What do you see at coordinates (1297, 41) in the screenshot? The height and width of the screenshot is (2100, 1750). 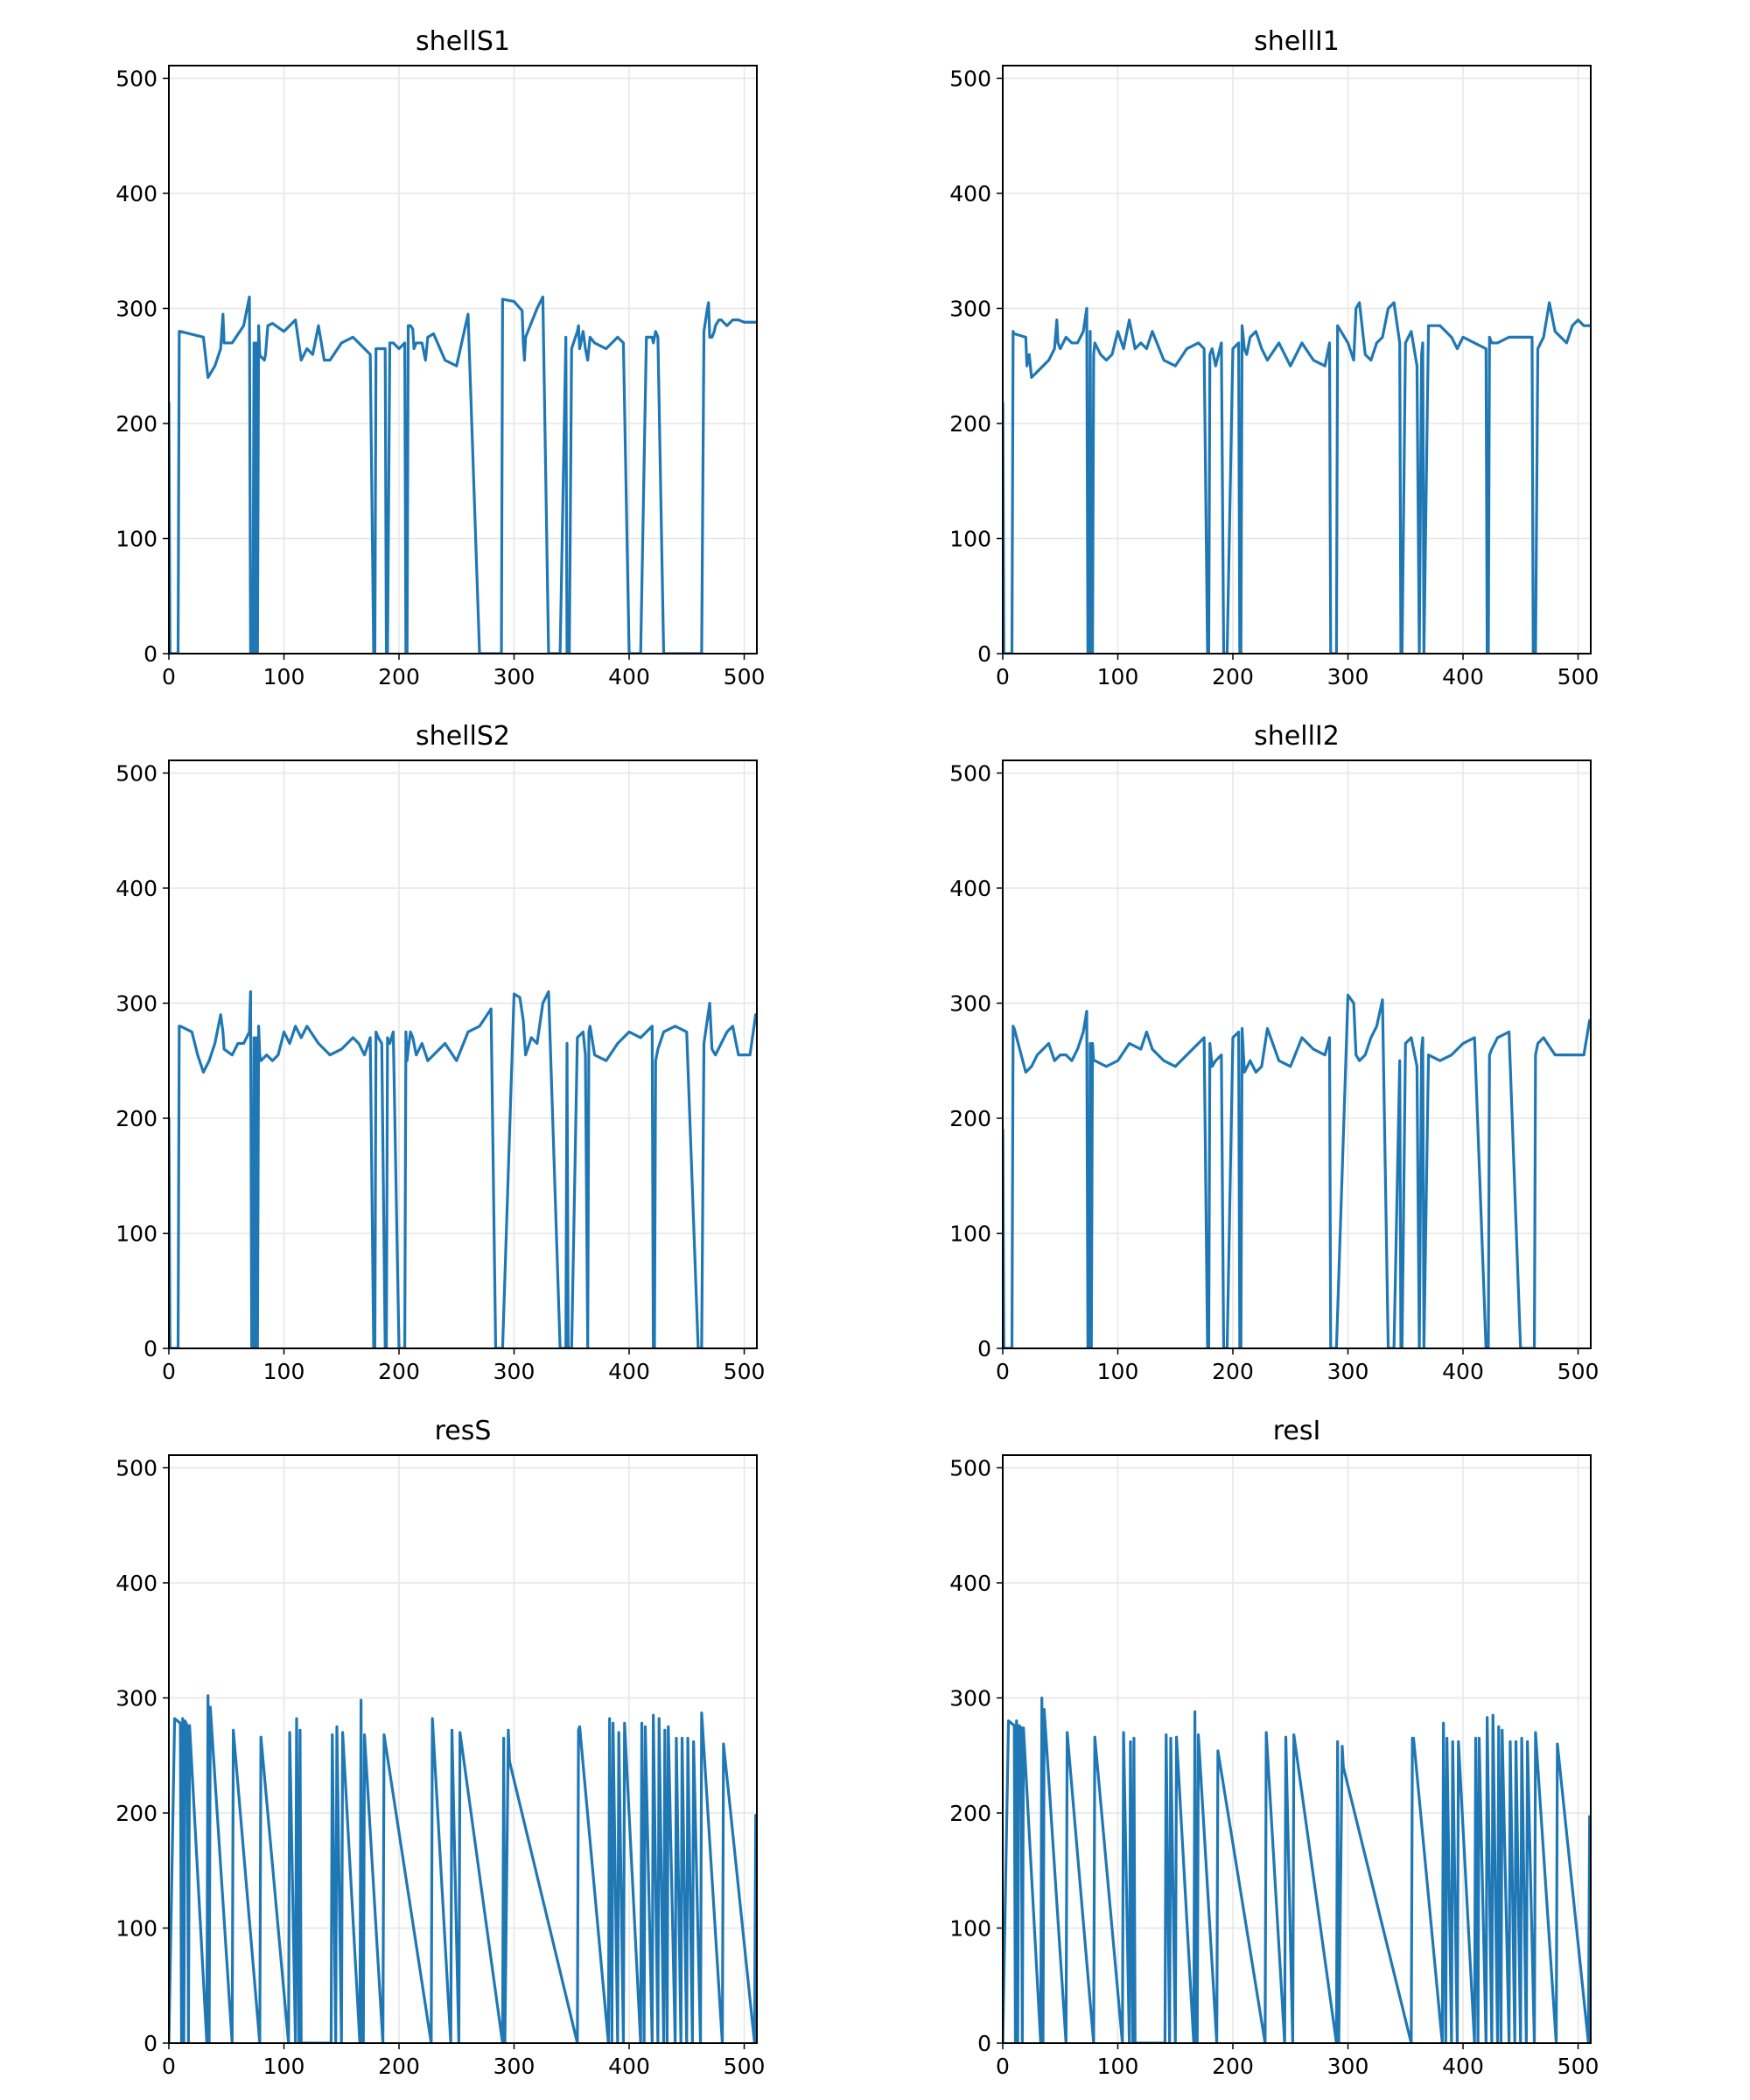 I see `subplot-title: shellI1` at bounding box center [1297, 41].